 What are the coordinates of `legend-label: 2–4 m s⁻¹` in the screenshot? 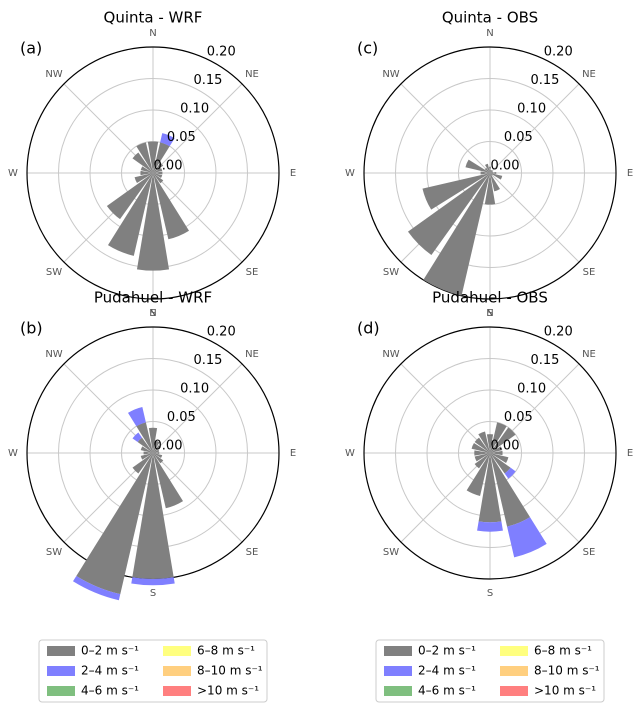 It's located at (447, 671).